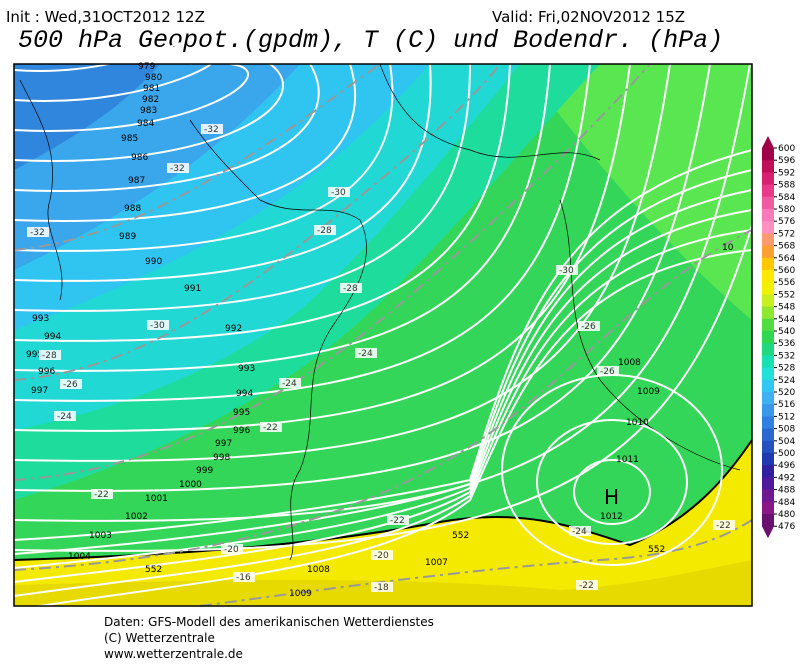 This screenshot has height=671, width=809. I want to click on colorbar-label: 568, so click(786, 247).